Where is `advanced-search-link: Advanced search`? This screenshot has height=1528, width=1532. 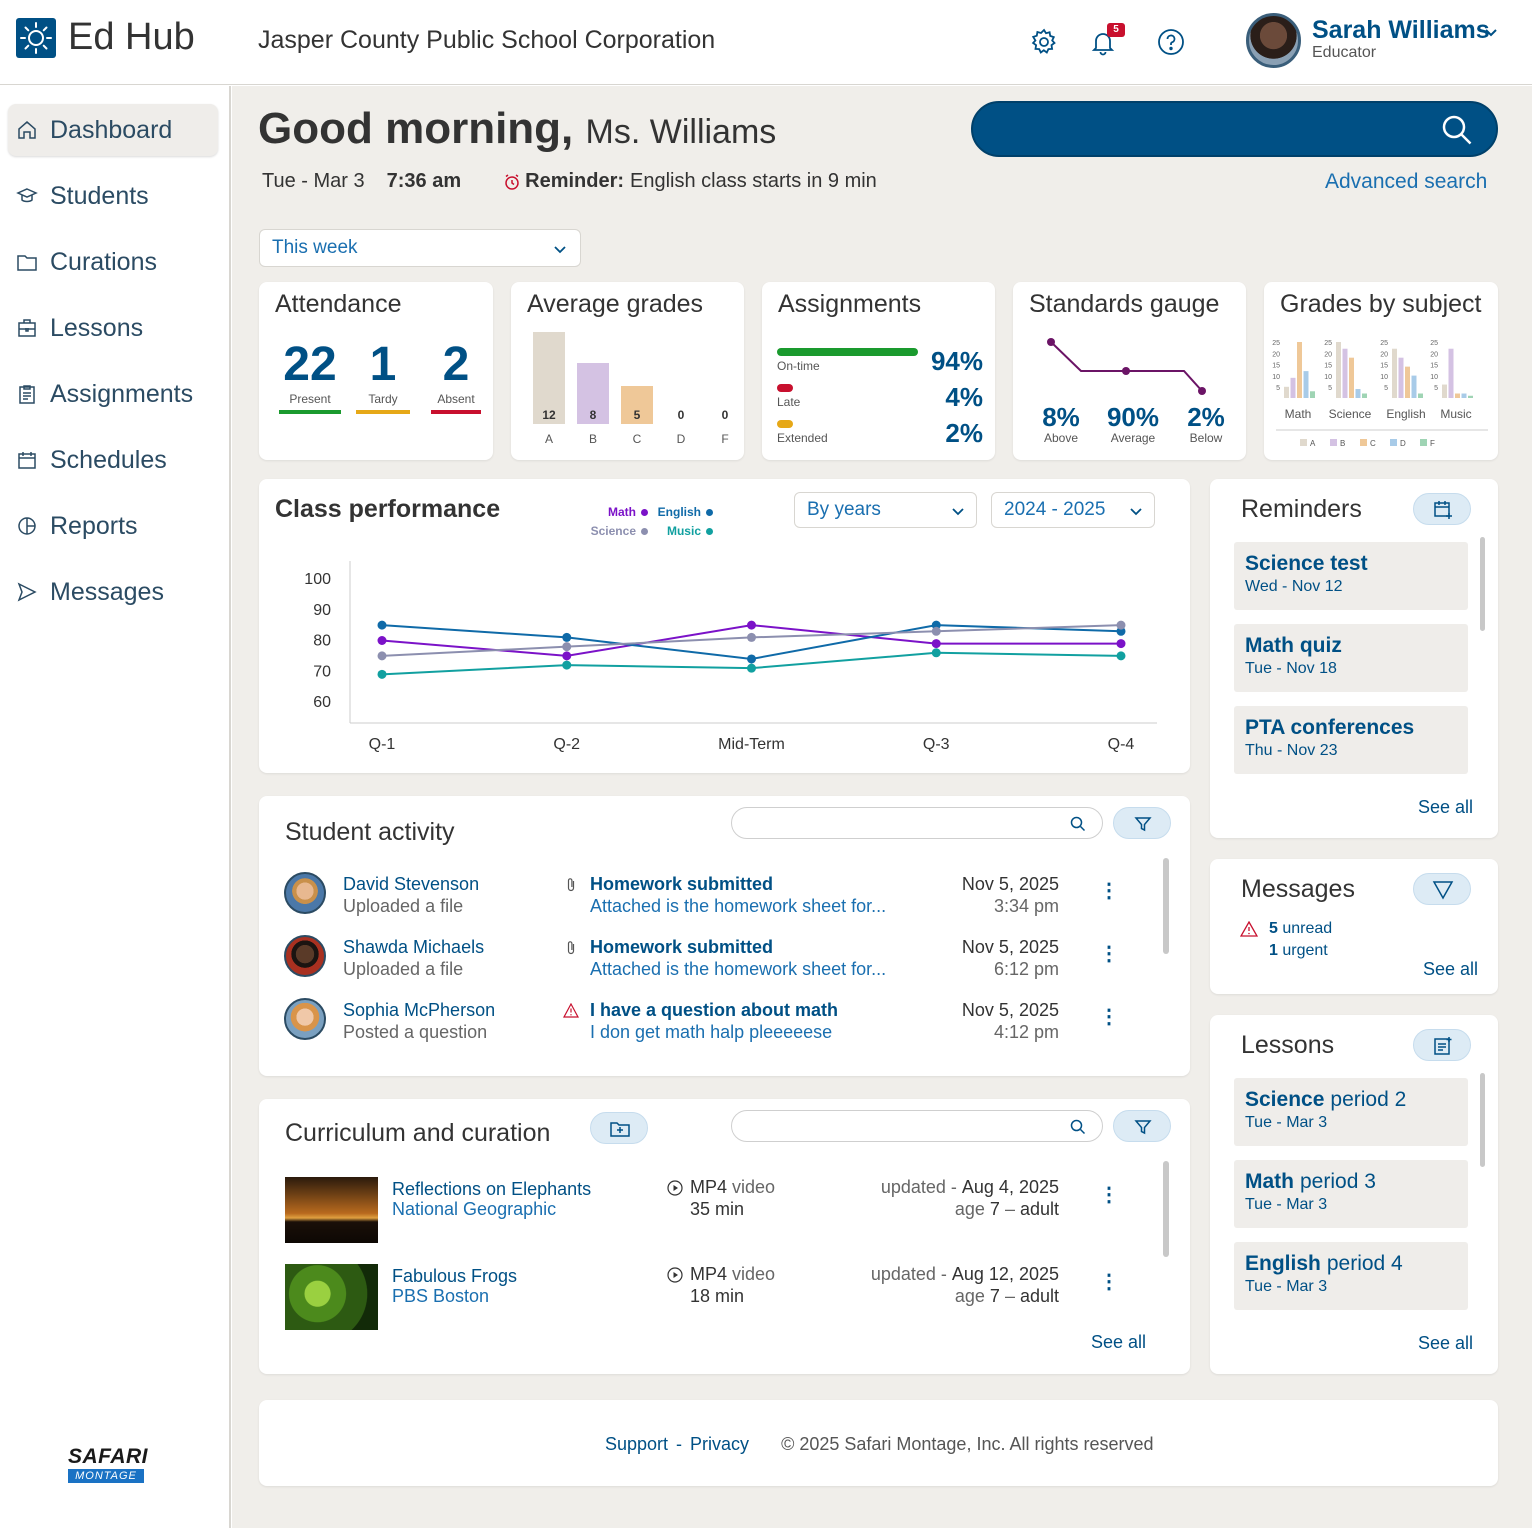 advanced-search-link: Advanced search is located at coordinates (1406, 181).